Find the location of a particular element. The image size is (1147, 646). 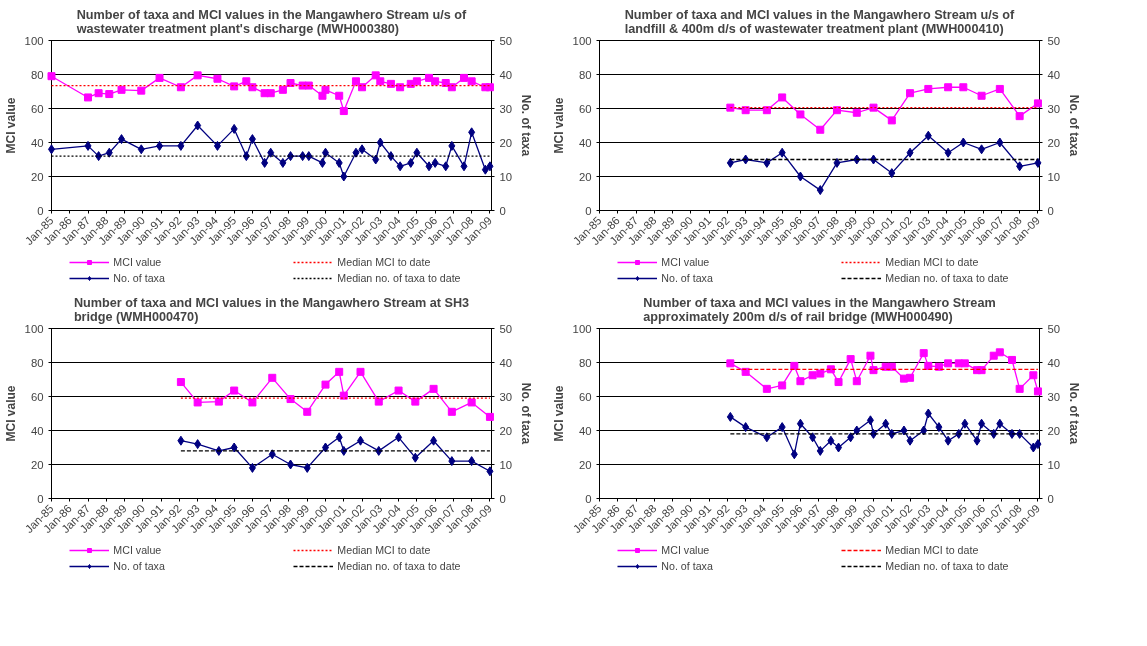

chart-title: Number of taxa and MCI values in the Mangawhero Stream u/s of landfill & 400m d/s of wastewater treatment plant (MWH000410) is located at coordinates (820, 21).